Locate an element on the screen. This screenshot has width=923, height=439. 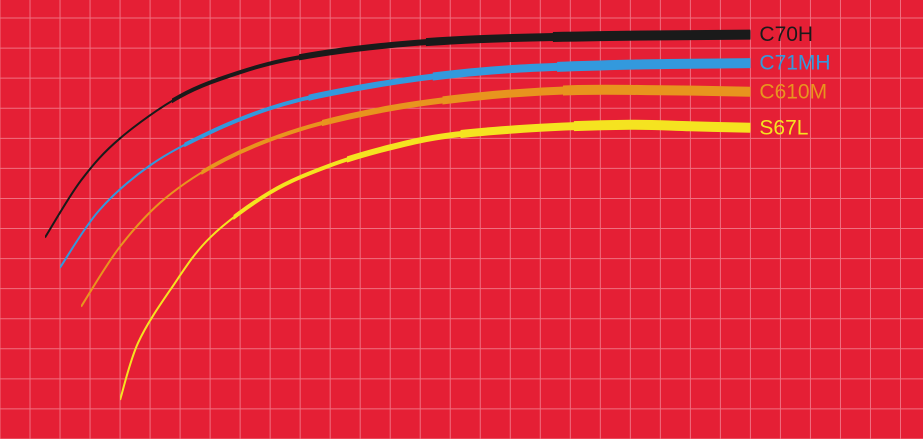
series-label-c70h: C70H is located at coordinates (786, 34).